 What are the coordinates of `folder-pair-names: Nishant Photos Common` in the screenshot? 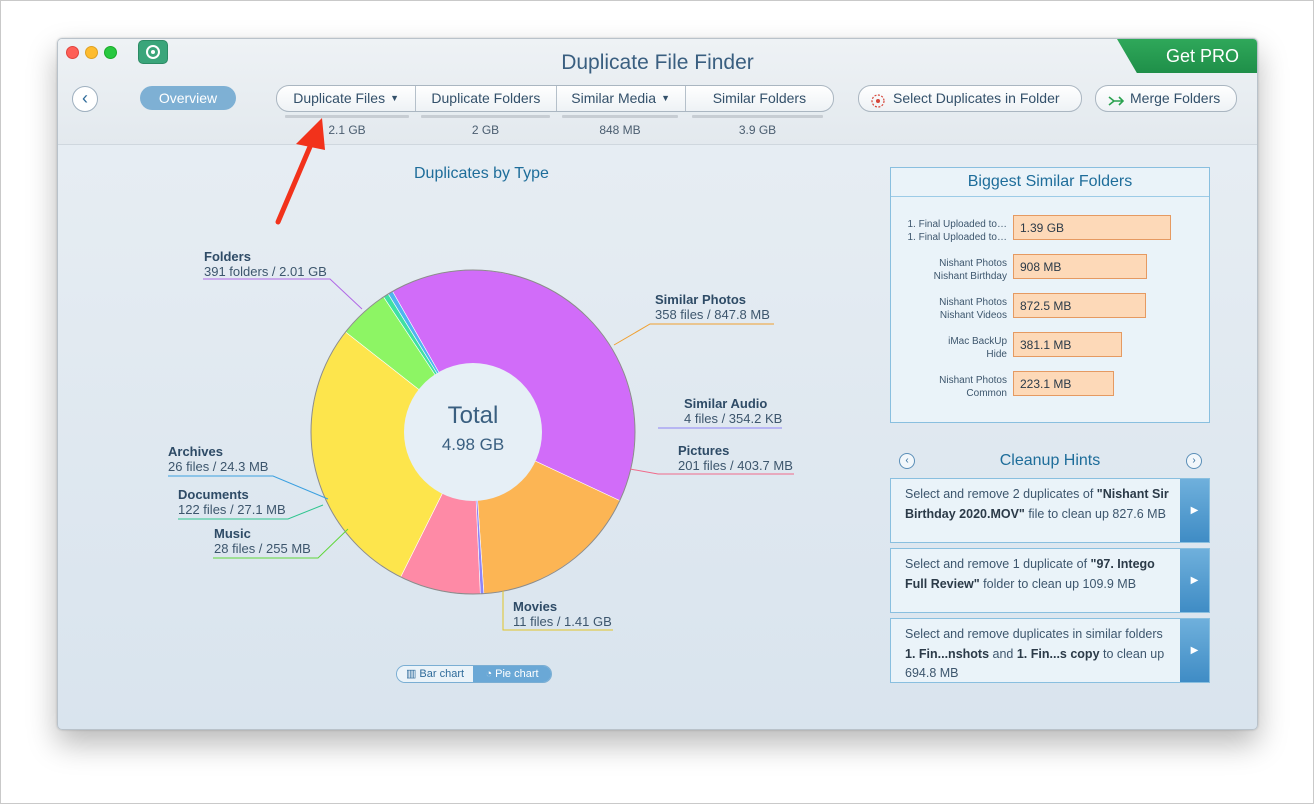 It's located at (951, 387).